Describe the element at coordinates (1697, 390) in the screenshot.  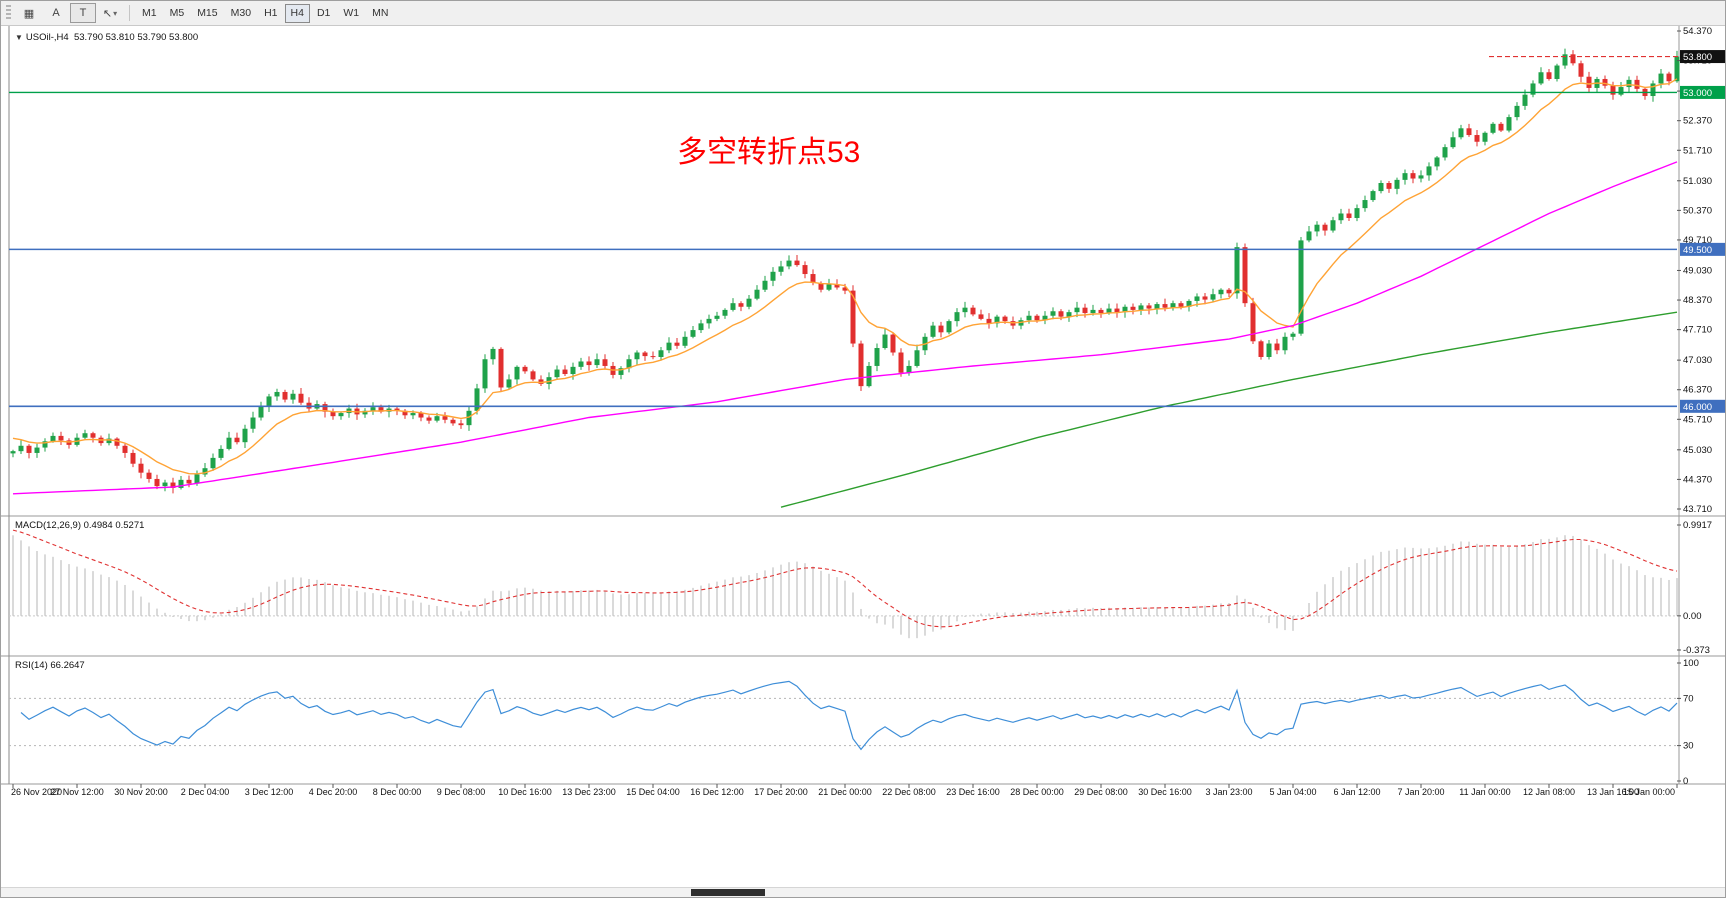
I see `svg-text: 46.370` at that location.